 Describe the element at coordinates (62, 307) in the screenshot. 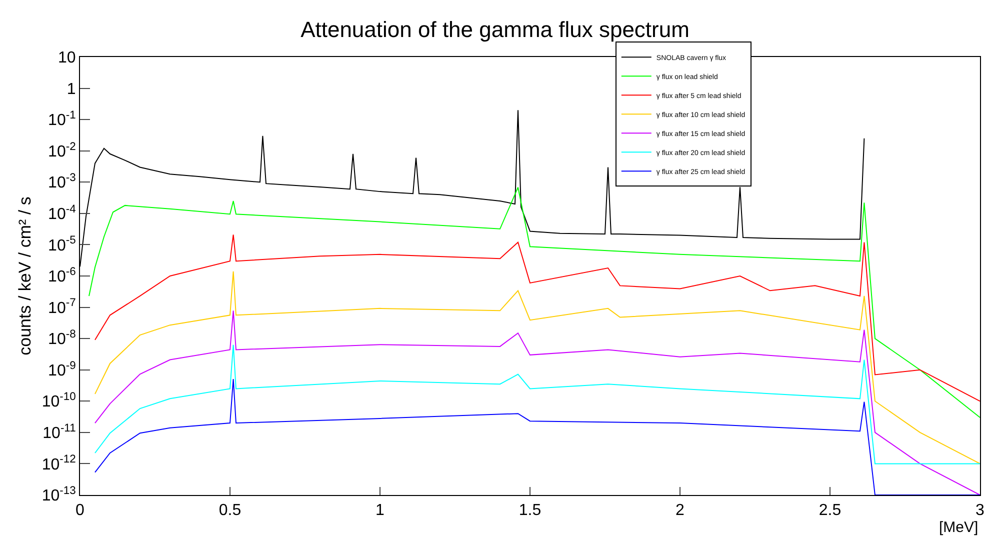

I see `y-tick-label: 10$^{-7}$` at that location.